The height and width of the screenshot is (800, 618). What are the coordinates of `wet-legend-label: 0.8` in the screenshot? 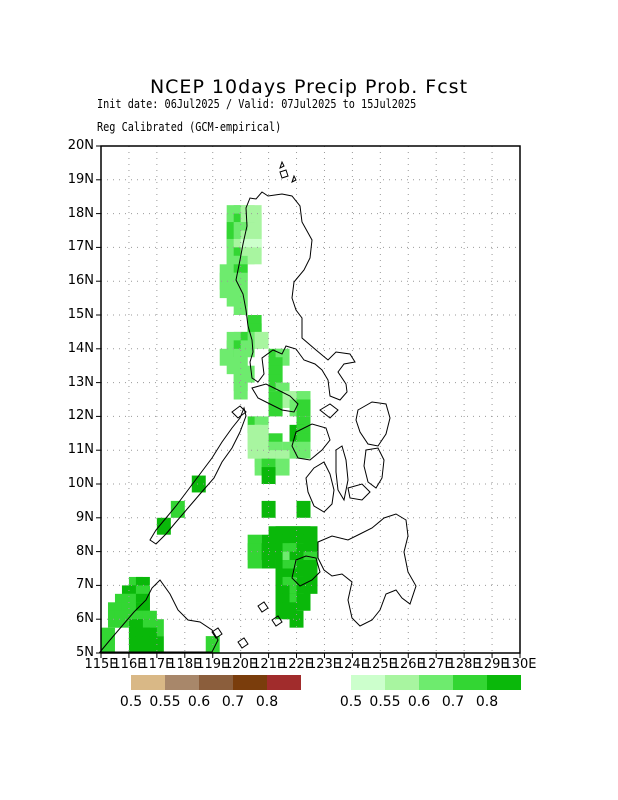 It's located at (487, 702).